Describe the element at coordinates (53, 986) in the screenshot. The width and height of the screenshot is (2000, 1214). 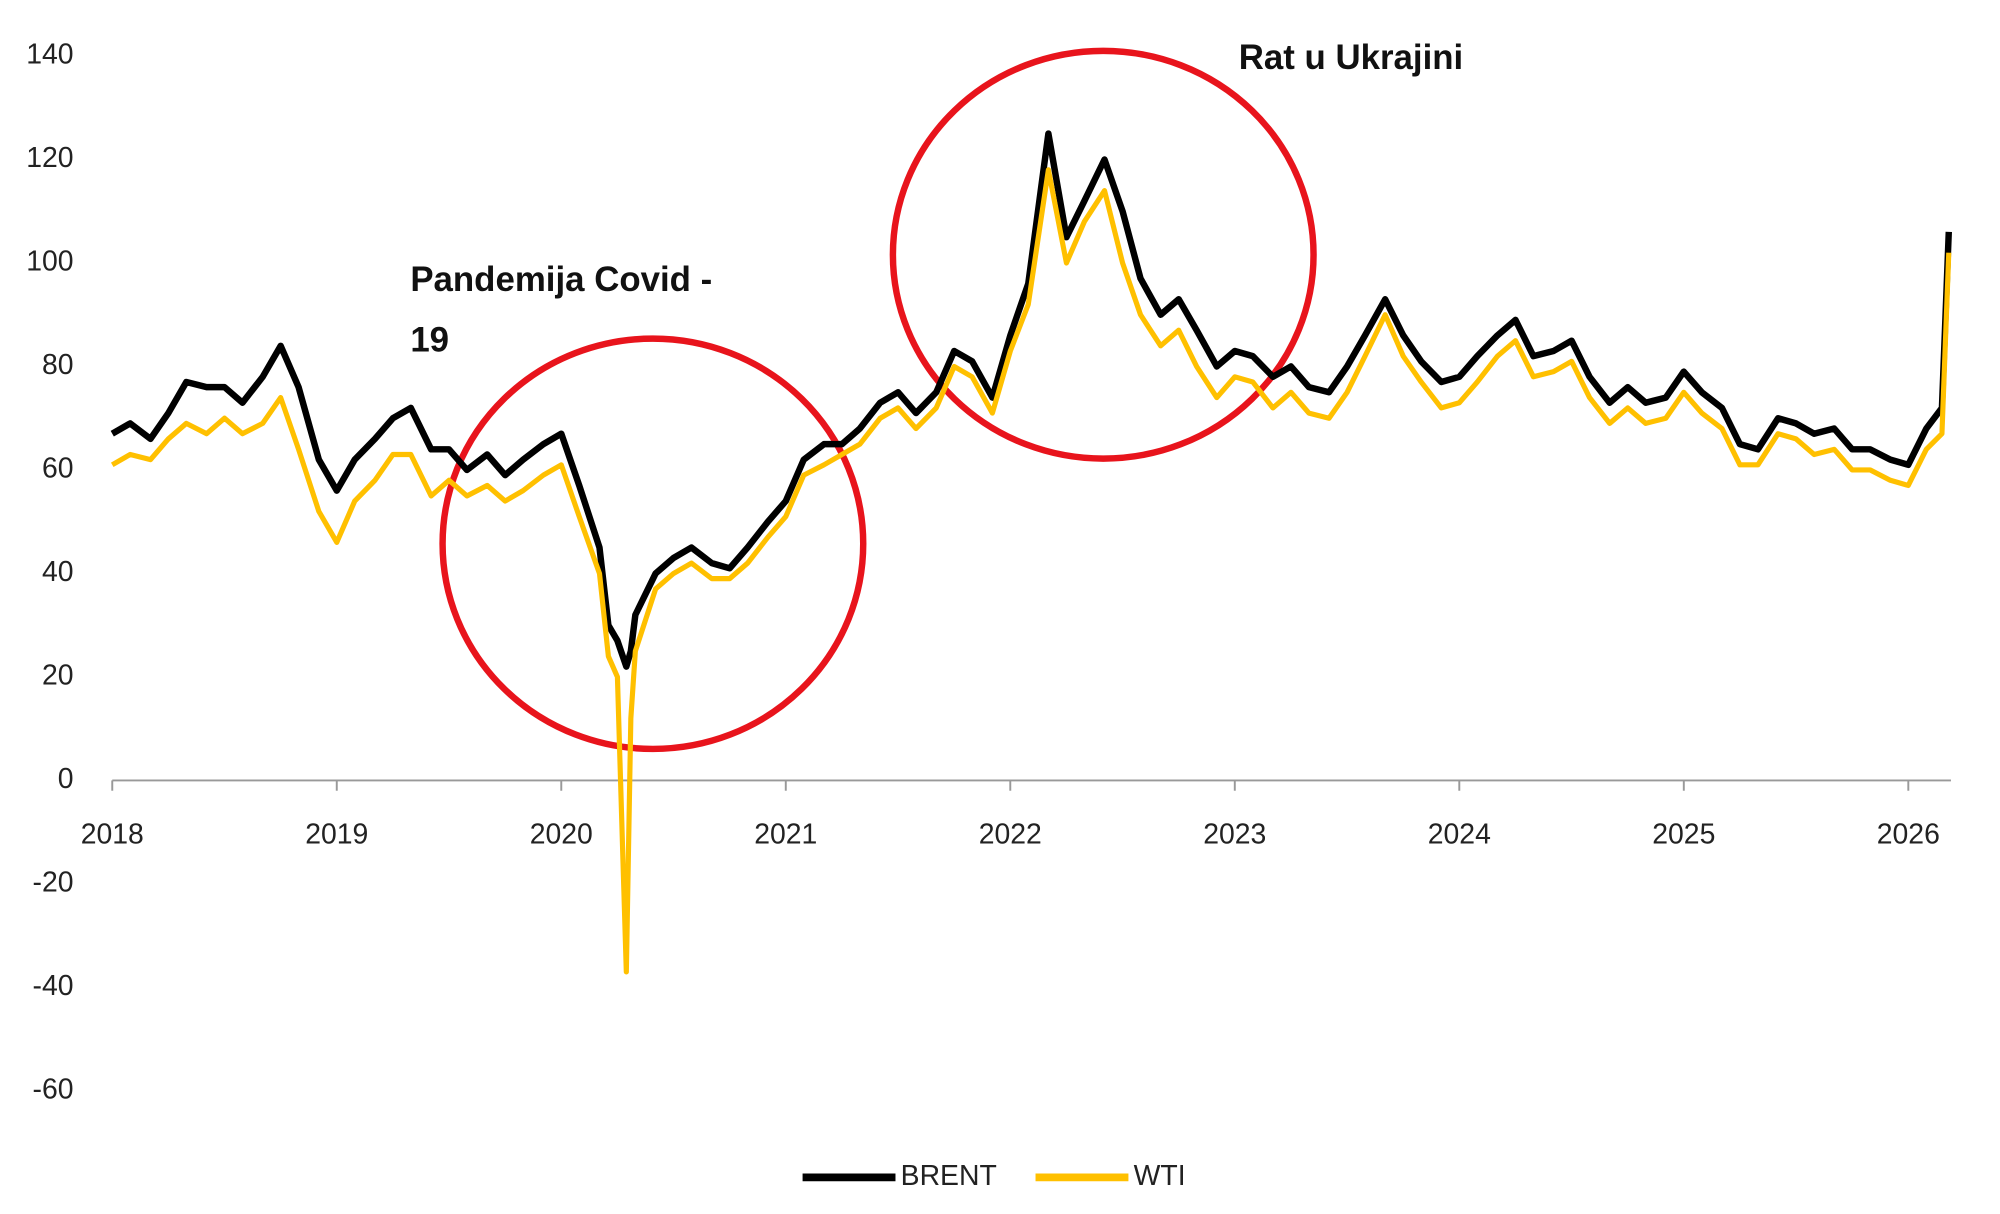
I see `y-tick-label: -40` at that location.